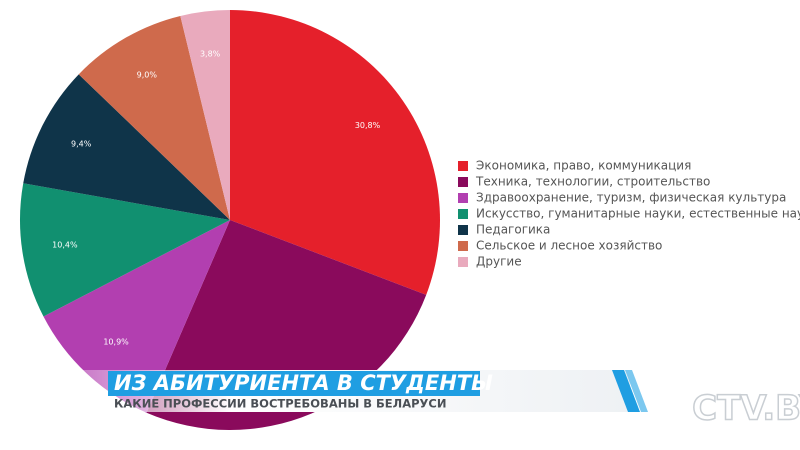 The image size is (800, 450). I want to click on banner-subtitle: КАКИЕ ПРОФЕССИИ ВОСТРЕБОВАНЫ В БЕЛАРУСИ, so click(280, 404).